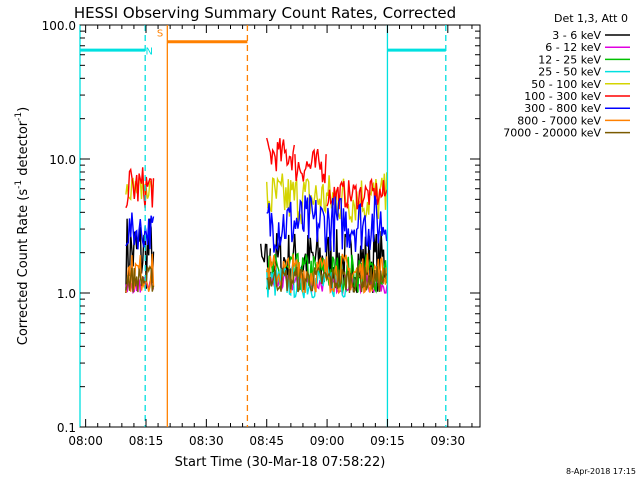 The width and height of the screenshot is (640, 480). Describe the element at coordinates (559, 120) in the screenshot. I see `legend-label: 800 - 7000 keV` at that location.